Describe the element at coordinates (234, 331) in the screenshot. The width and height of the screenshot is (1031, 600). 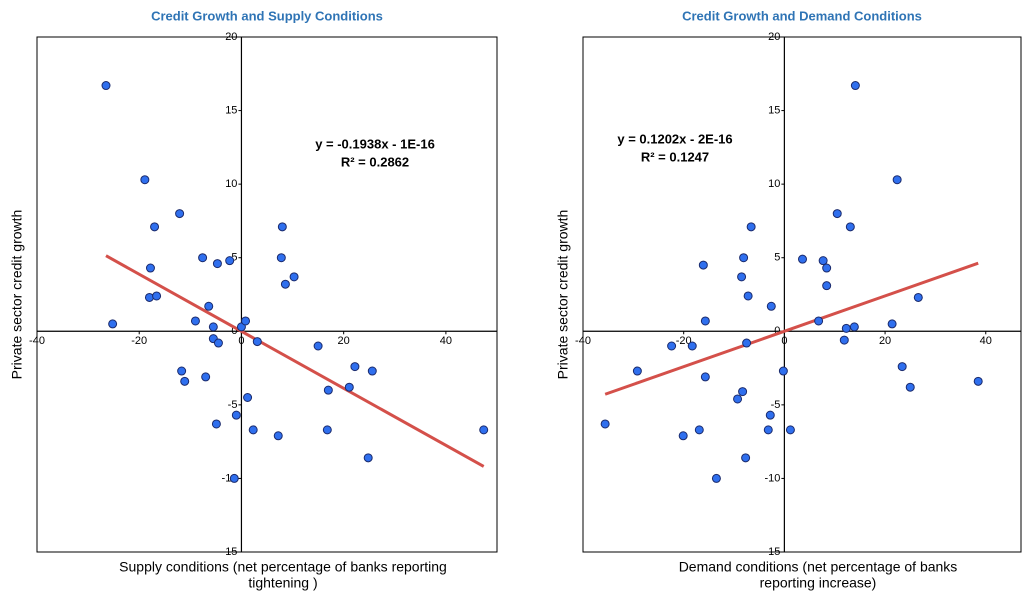
I see `y-tick-label: 0` at that location.